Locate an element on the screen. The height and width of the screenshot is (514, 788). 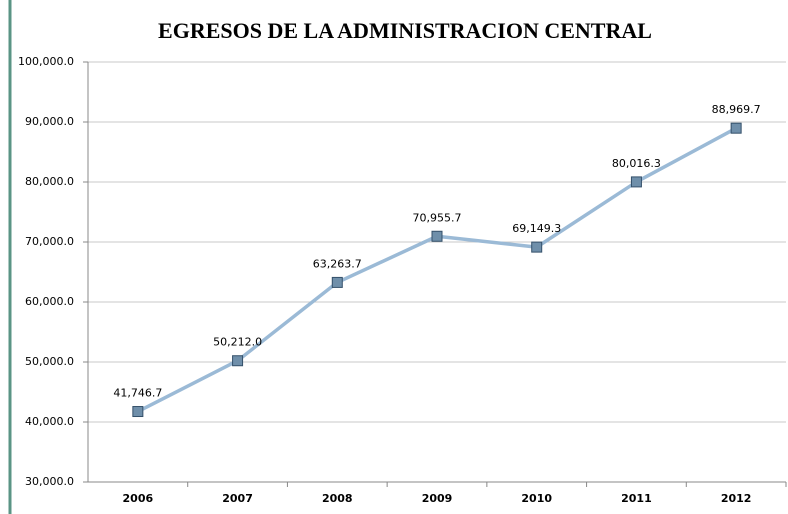
data-label: 88,969.7 is located at coordinates (736, 109).